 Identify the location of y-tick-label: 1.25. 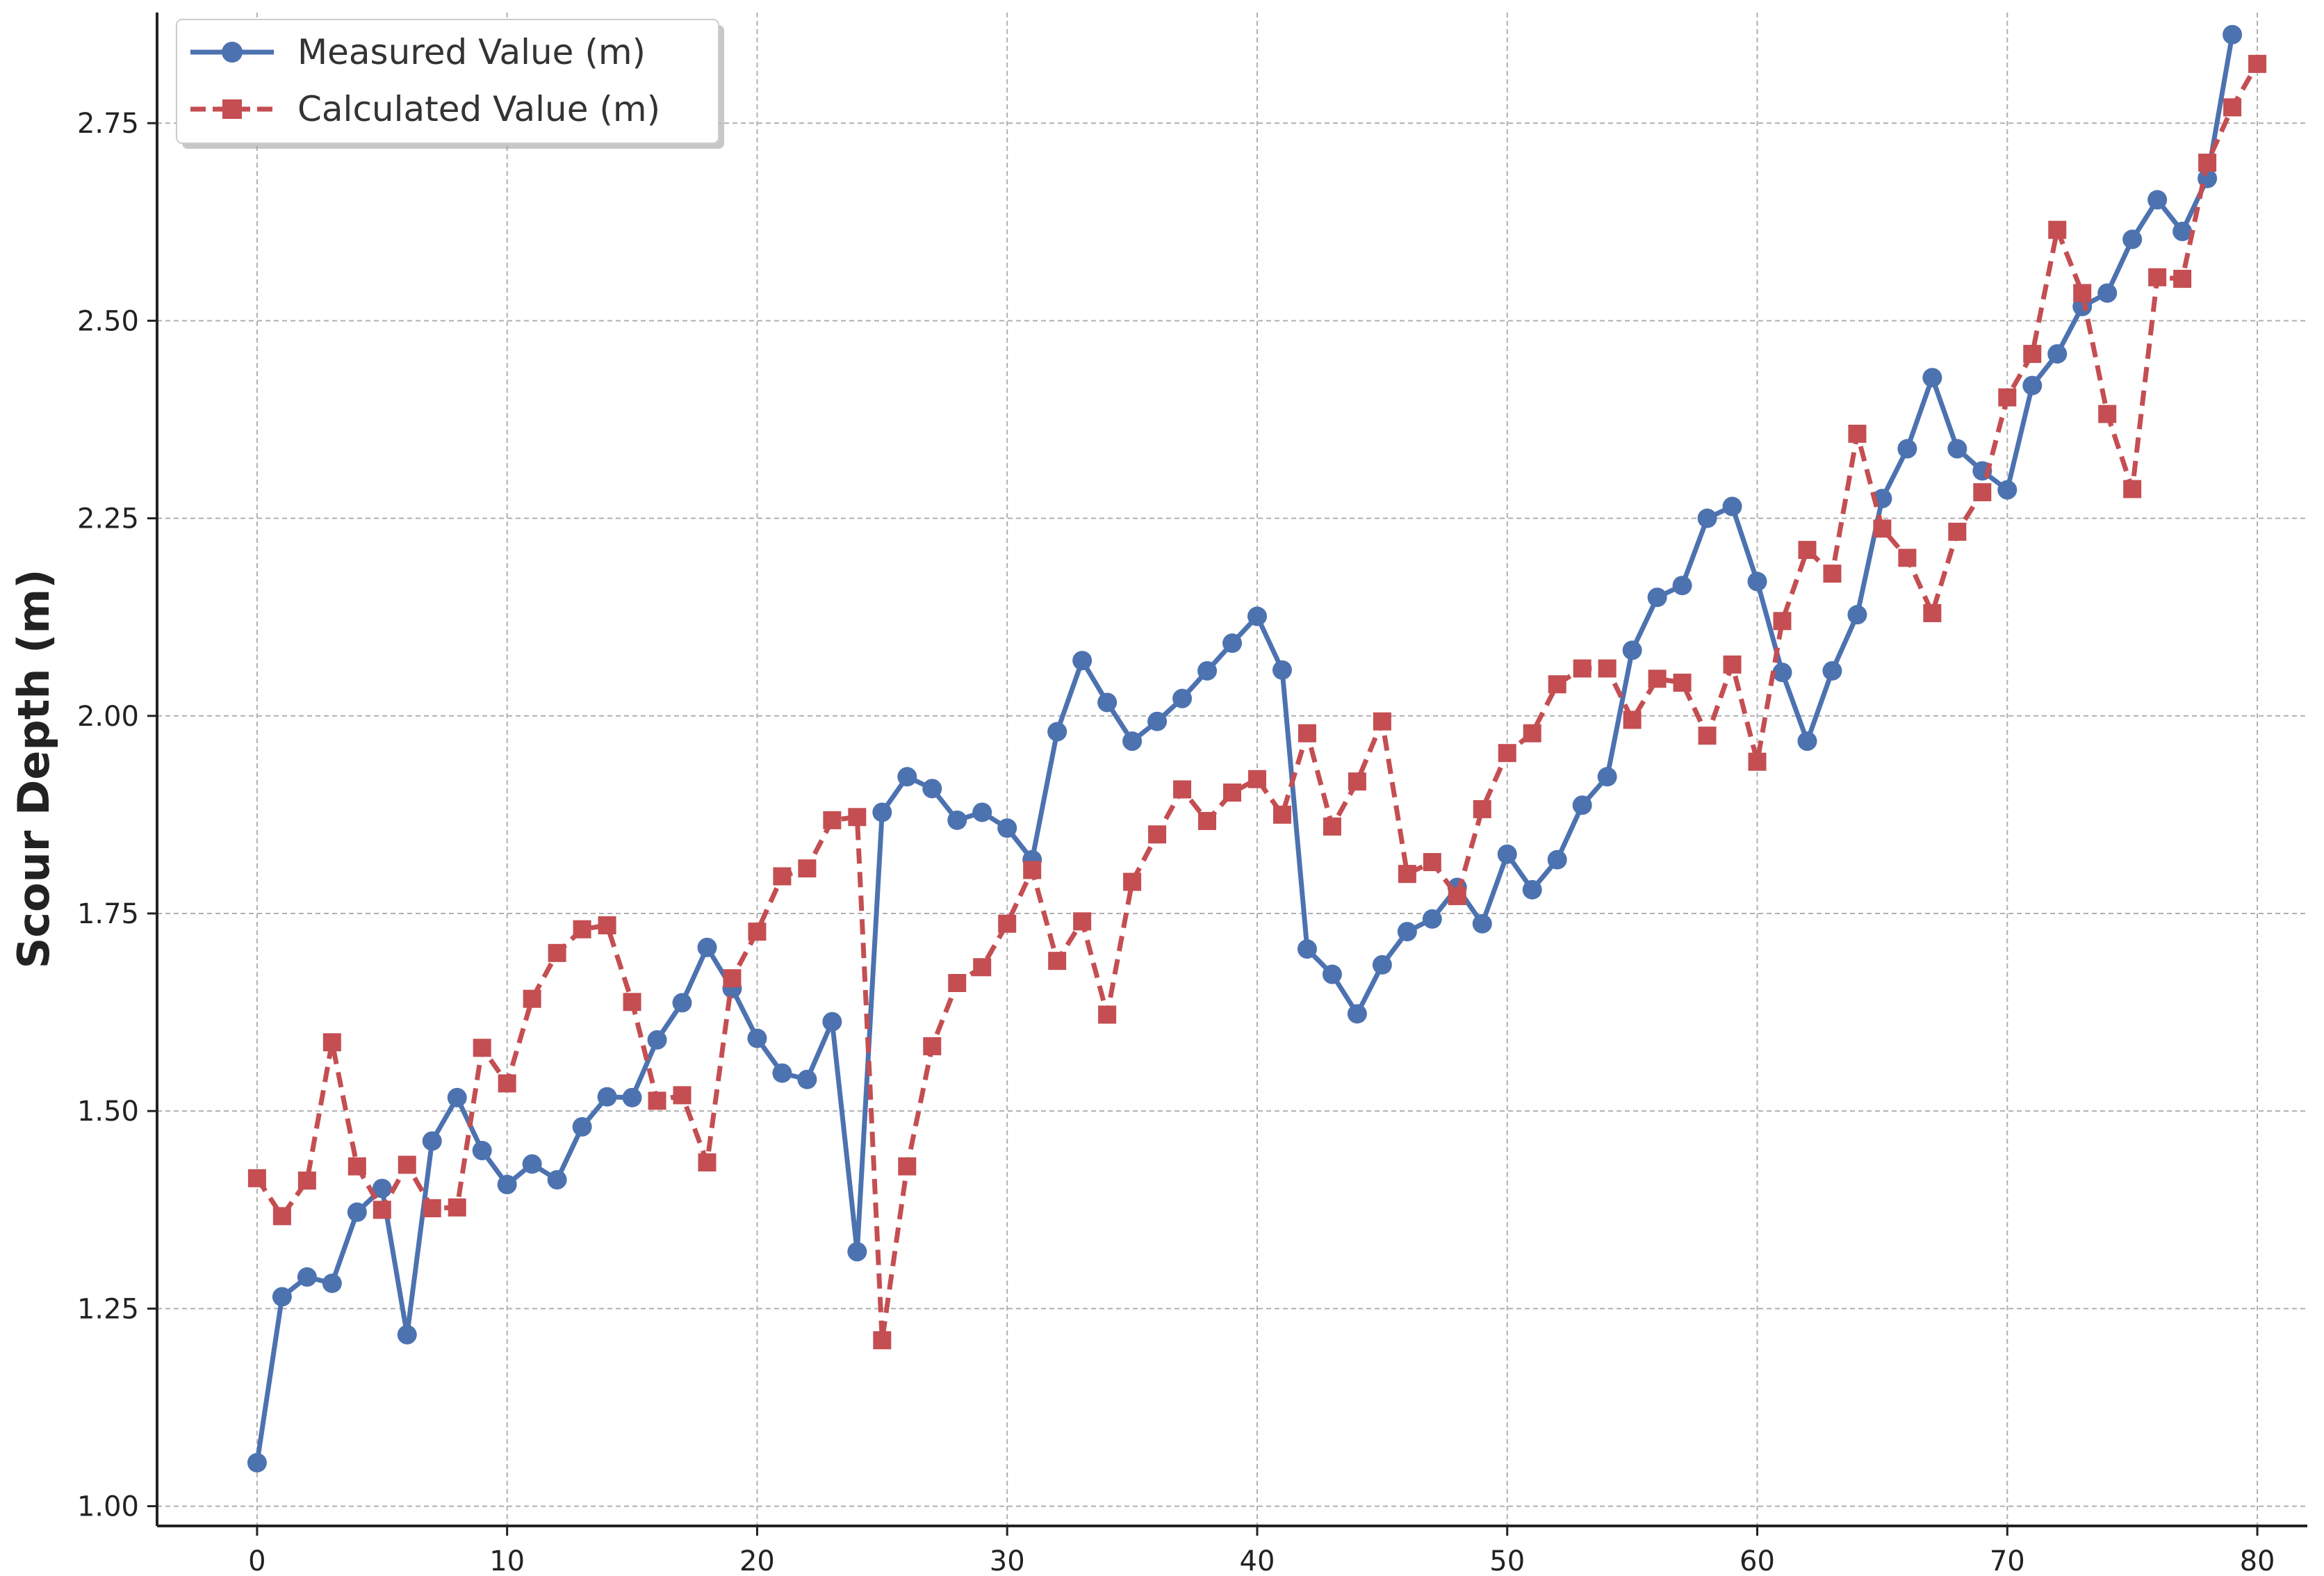
(108, 1309).